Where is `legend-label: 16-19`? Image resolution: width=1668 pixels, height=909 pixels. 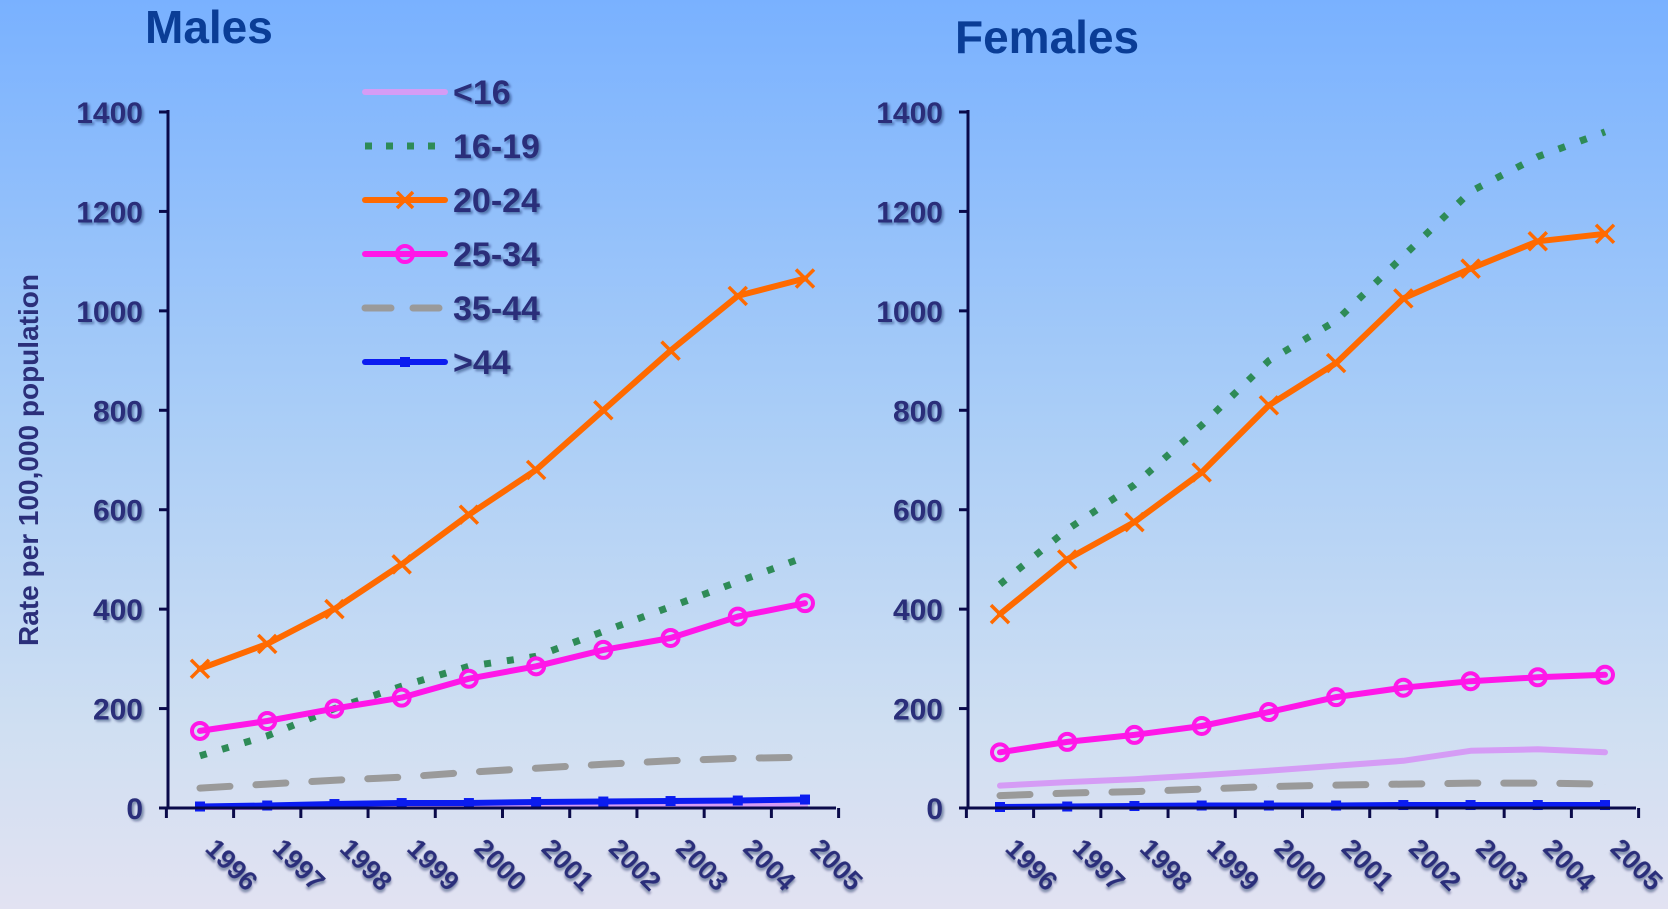
legend-label: 16-19 is located at coordinates (496, 147).